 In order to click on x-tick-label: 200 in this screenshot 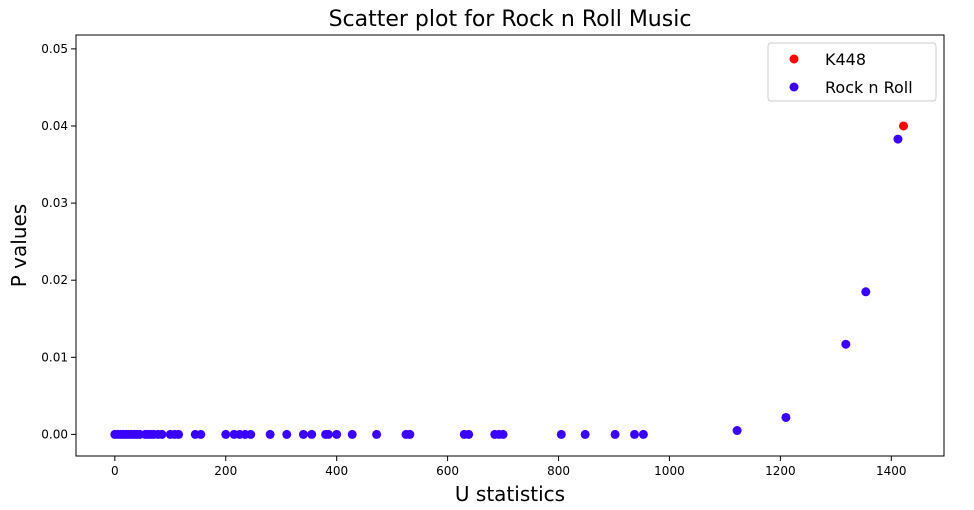, I will do `click(225, 471)`.